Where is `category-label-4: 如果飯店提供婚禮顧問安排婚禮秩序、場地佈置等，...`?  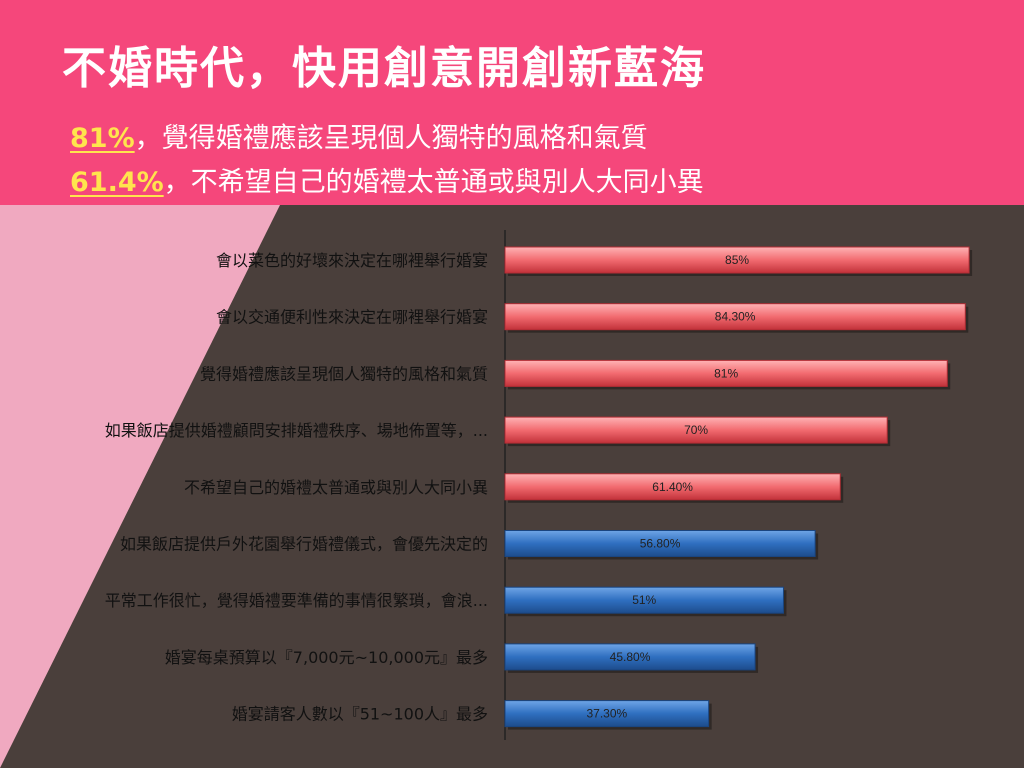 category-label-4: 如果飯店提供婚禮顧問安排婚禮秩序、場地佈置等，... is located at coordinates (296, 430).